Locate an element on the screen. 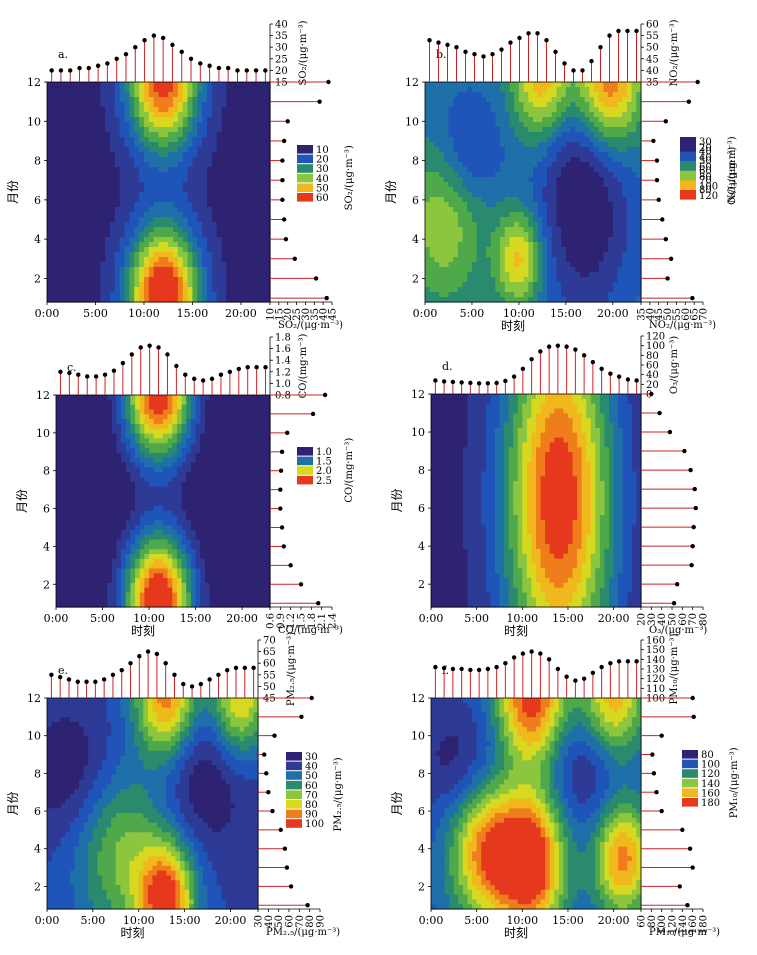 This screenshot has width=757, height=955. right-dot is located at coordinates (328, 82).